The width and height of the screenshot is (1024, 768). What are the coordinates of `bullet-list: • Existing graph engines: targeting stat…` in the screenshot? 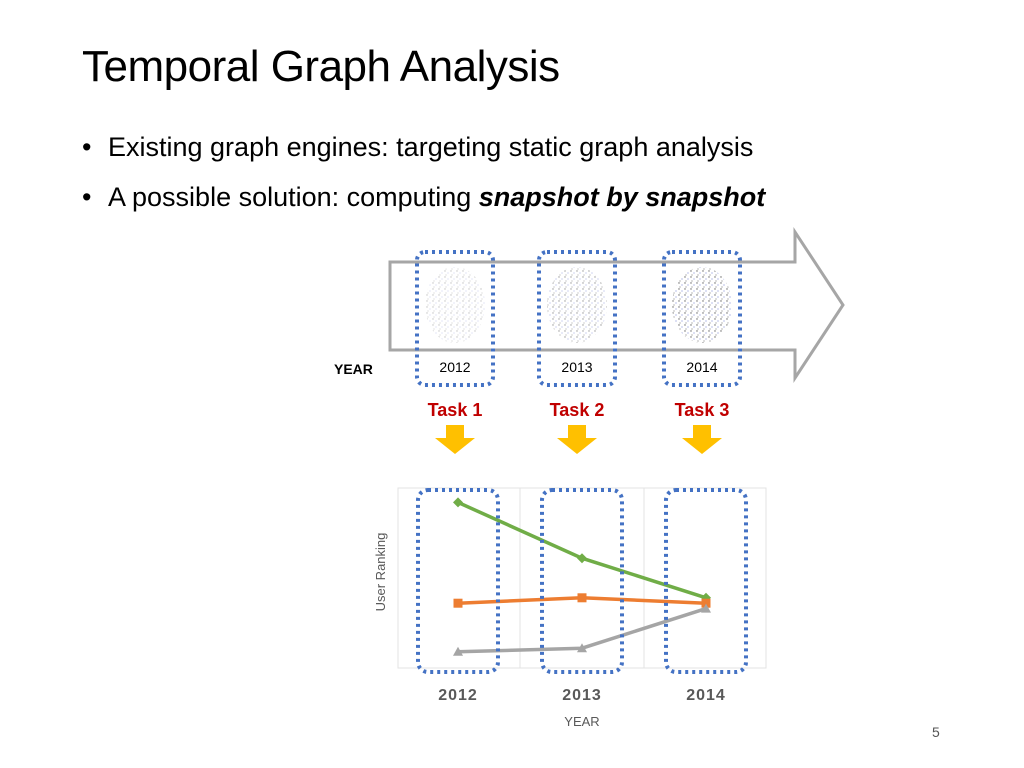 It's located at (423, 182).